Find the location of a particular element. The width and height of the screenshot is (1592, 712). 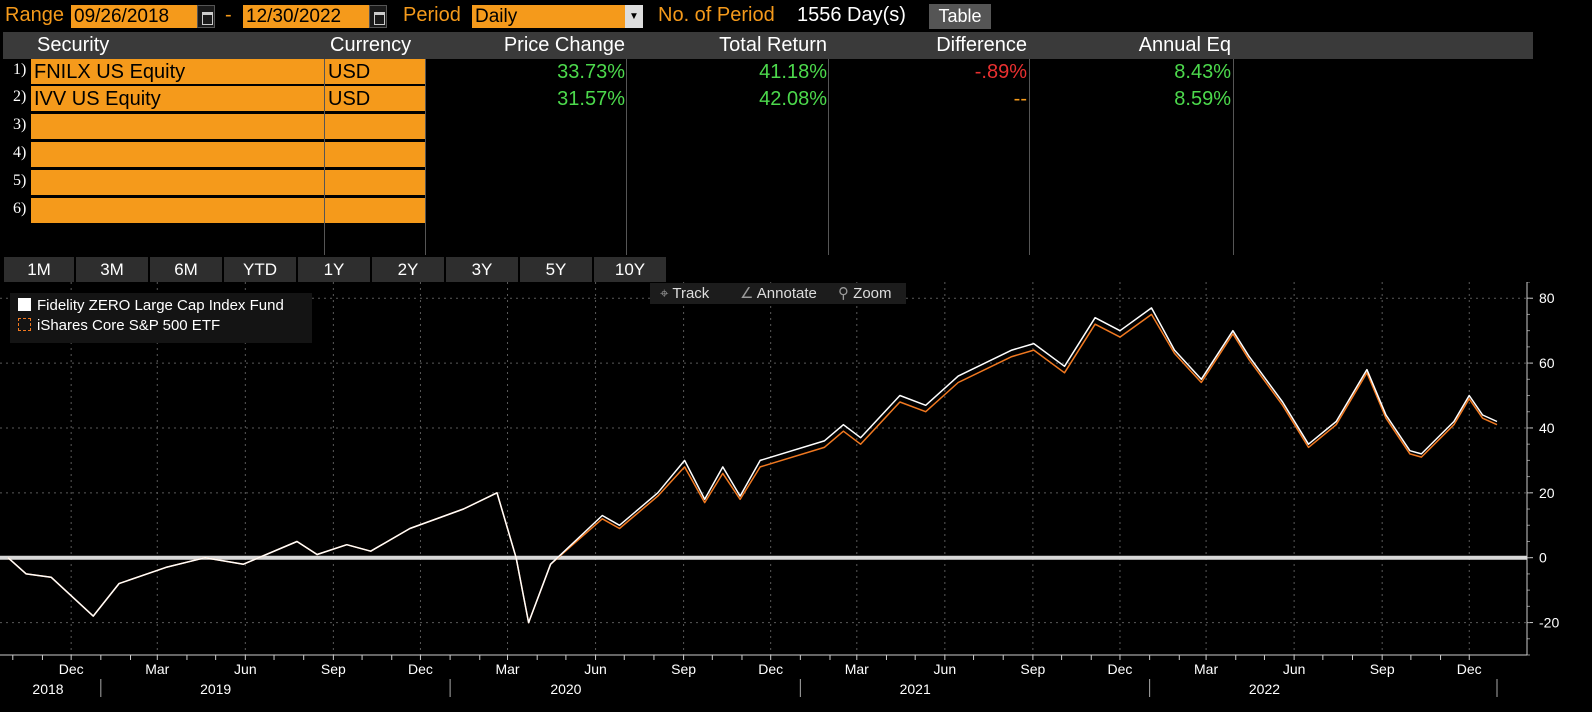

chart-toolbar: ⌖ Track ∠ Annotate ⚲ Zoom is located at coordinates (778, 293).